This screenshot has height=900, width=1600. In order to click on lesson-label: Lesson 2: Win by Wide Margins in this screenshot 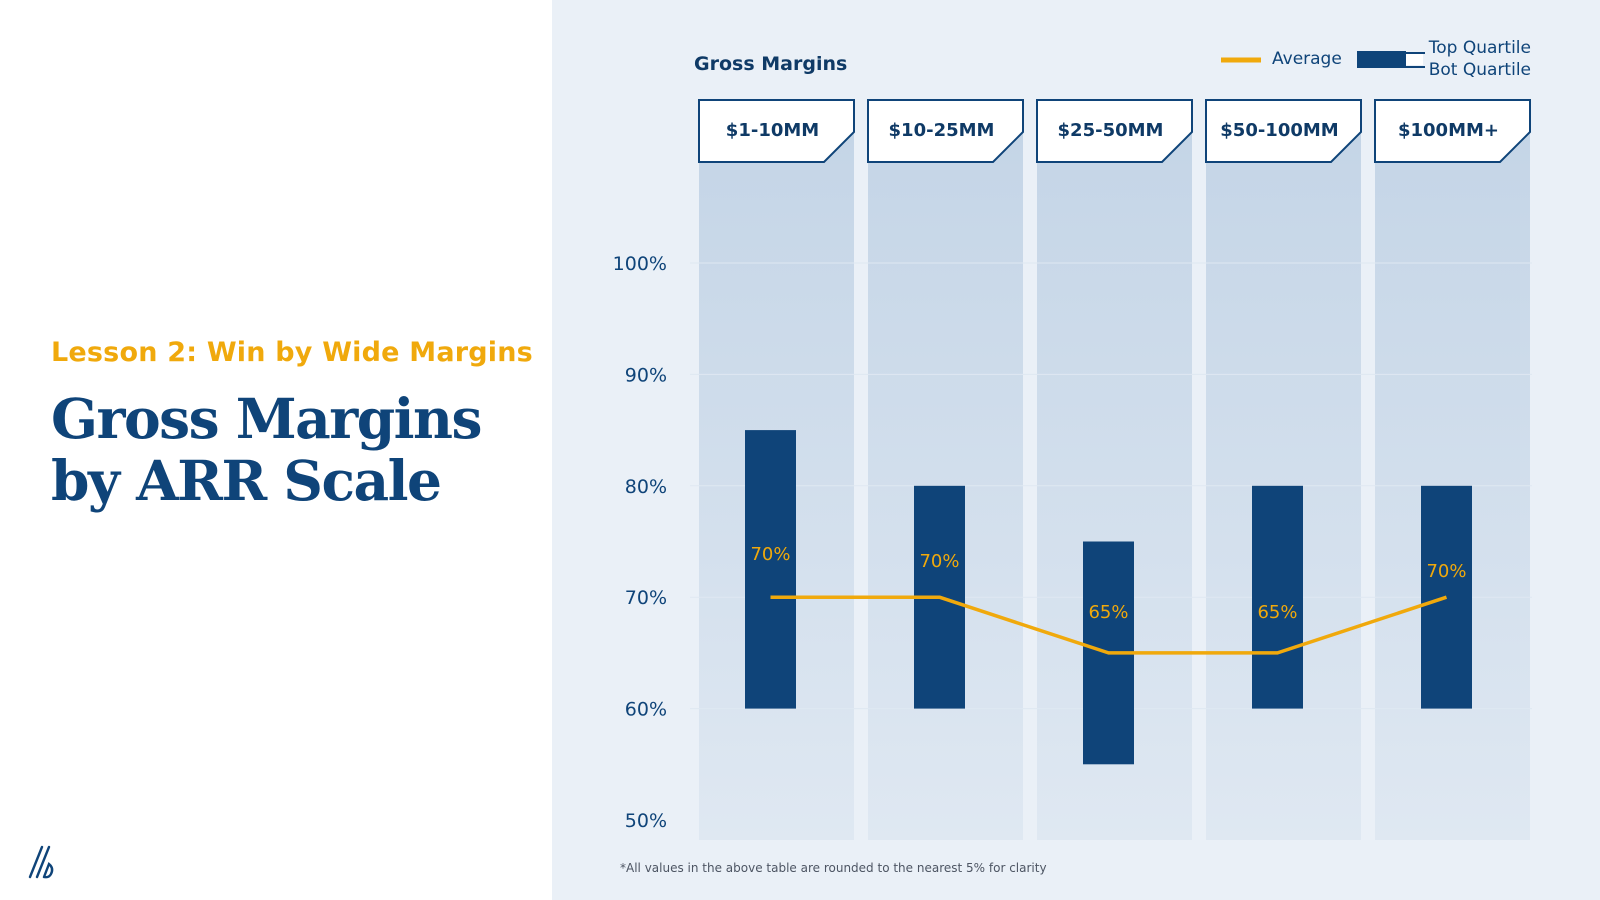, I will do `click(292, 352)`.